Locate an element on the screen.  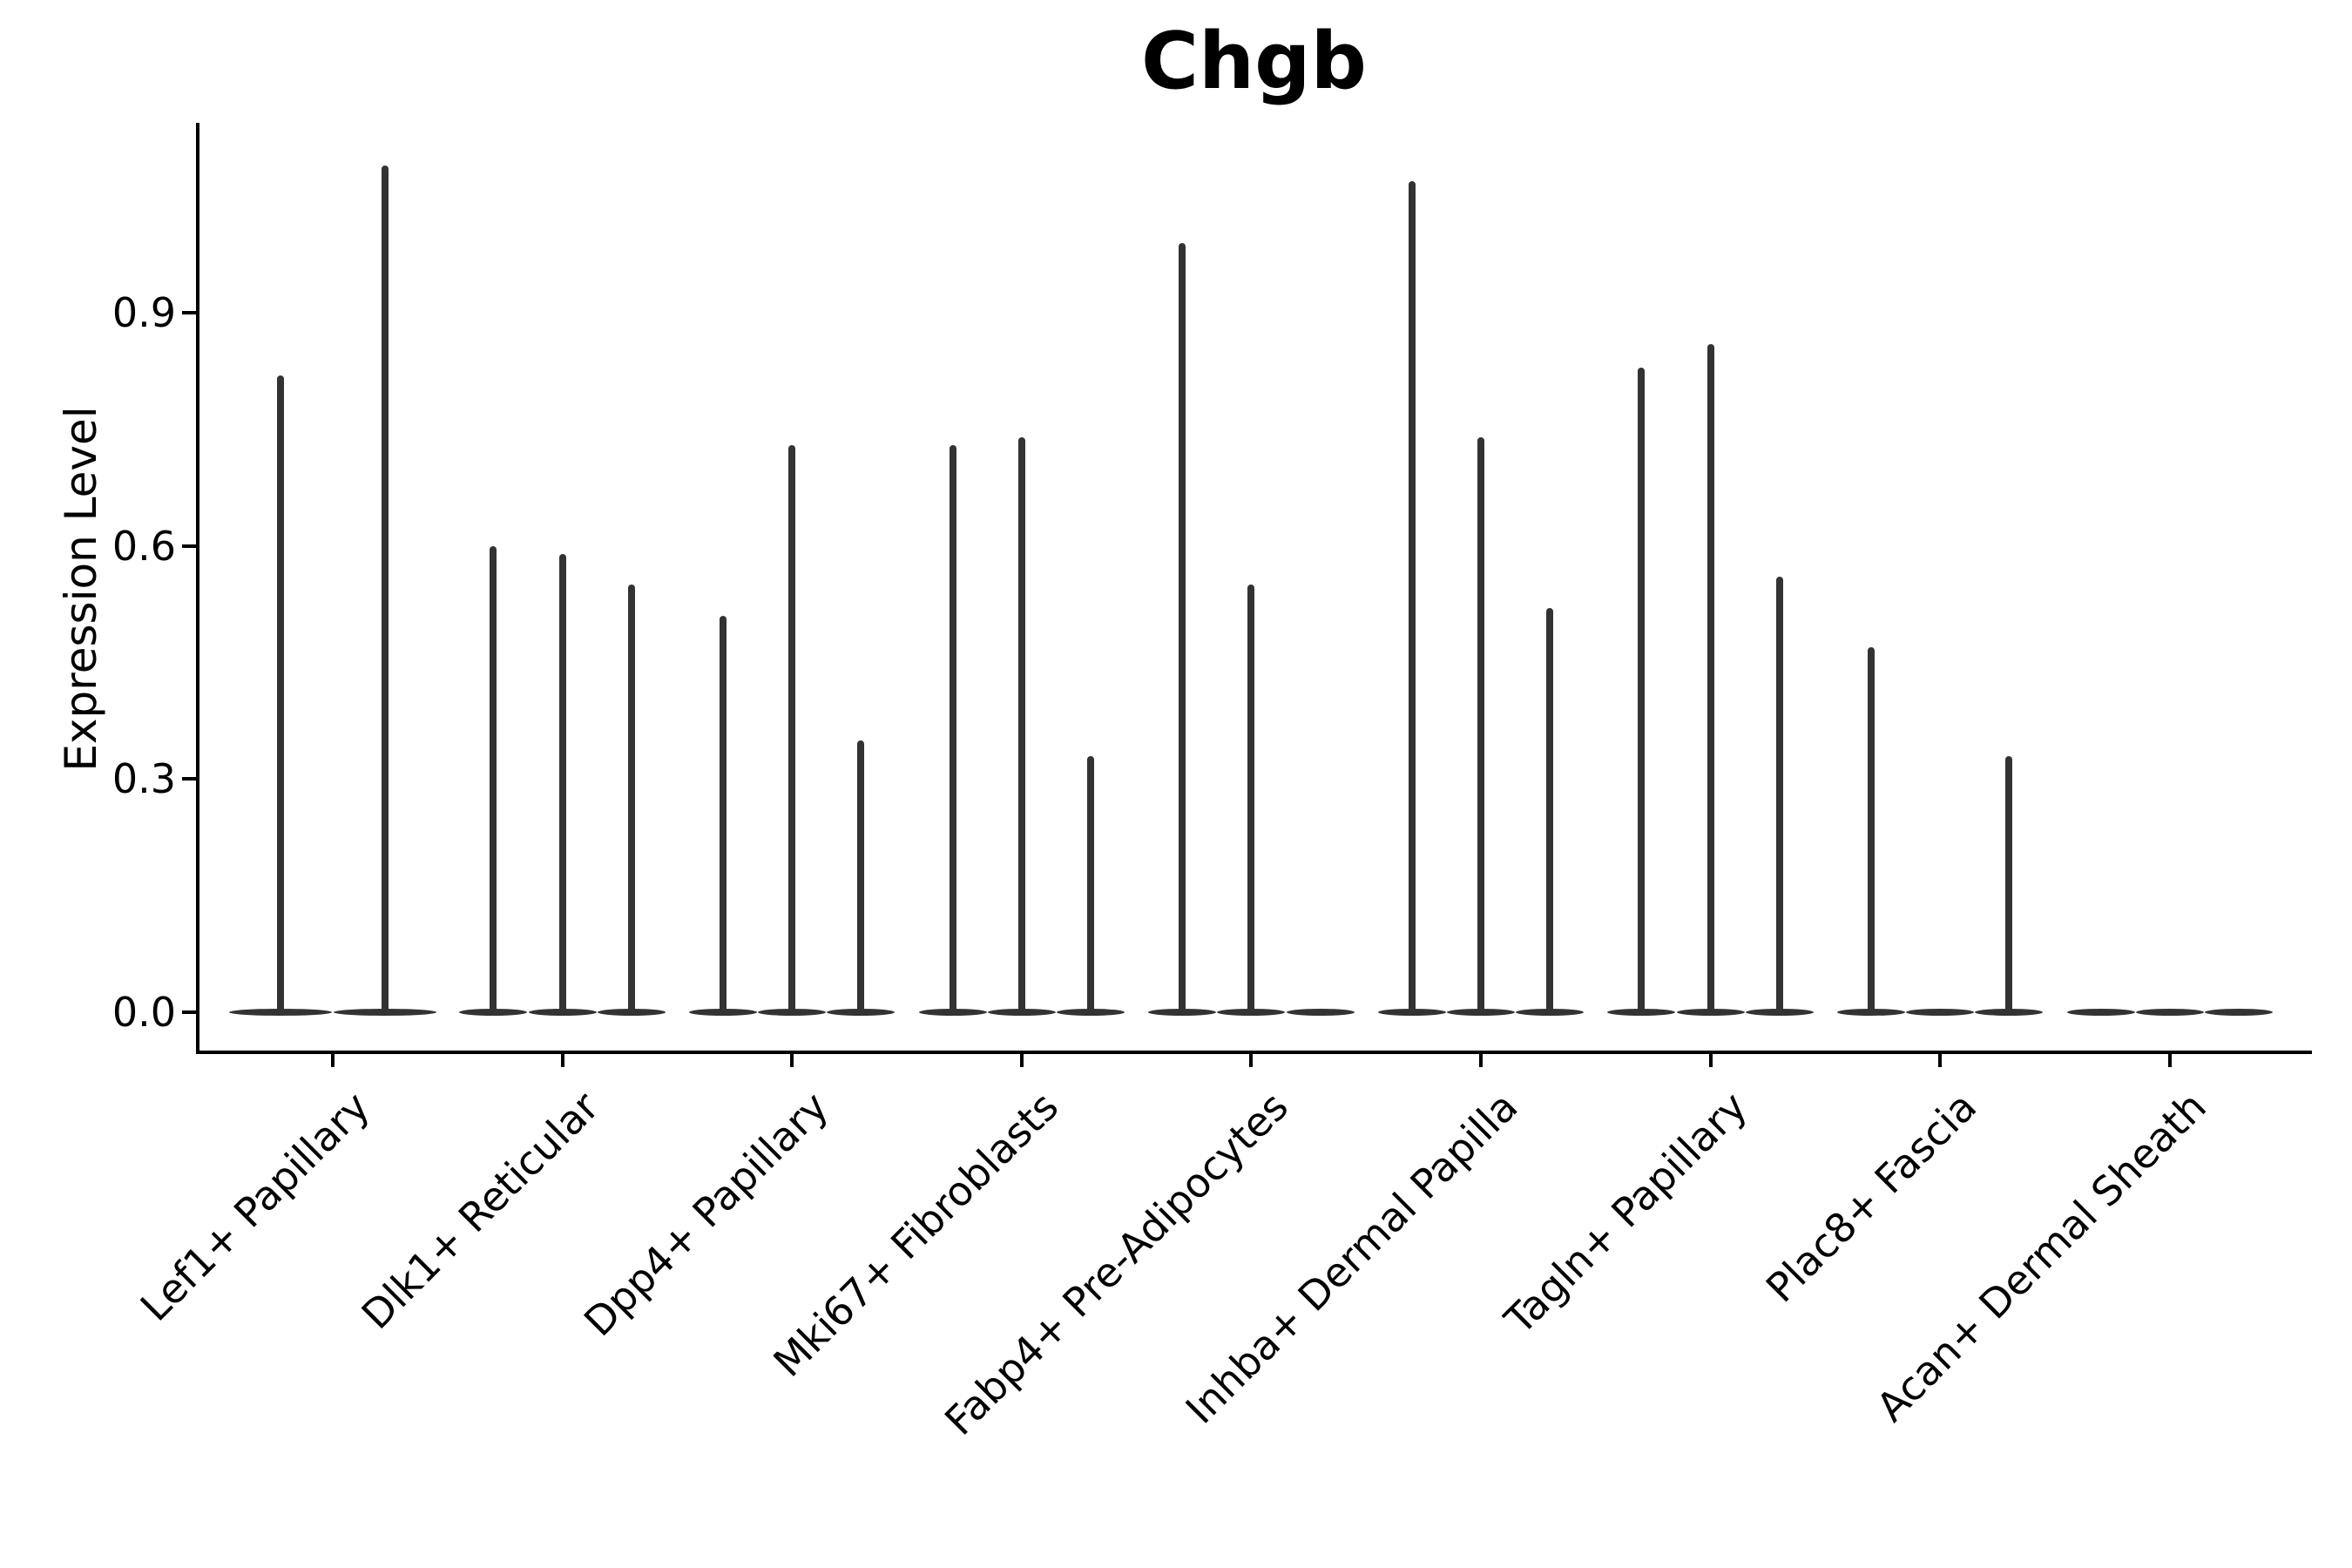
x-tick-label: Dpp4+ Papillary is located at coordinates (706, 1214).